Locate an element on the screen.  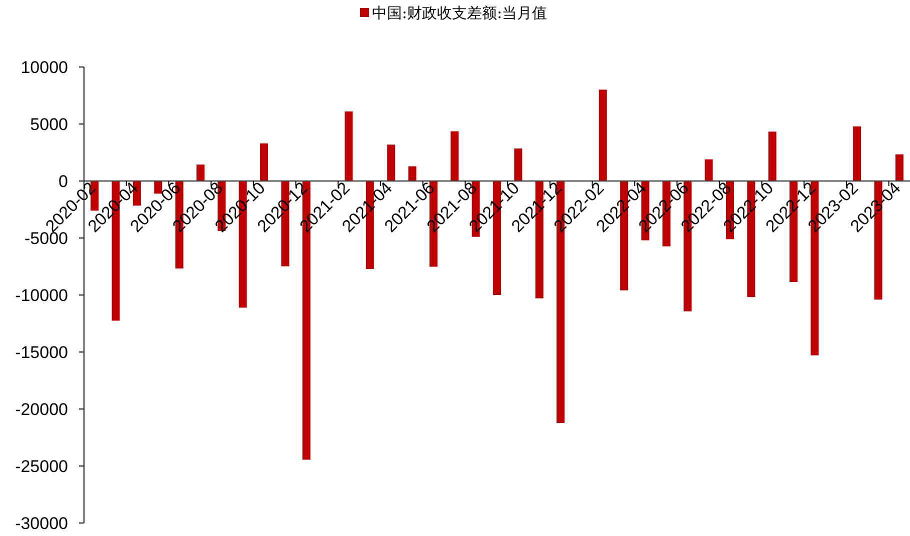
y-tick-label: -25000 is located at coordinates (41, 466).